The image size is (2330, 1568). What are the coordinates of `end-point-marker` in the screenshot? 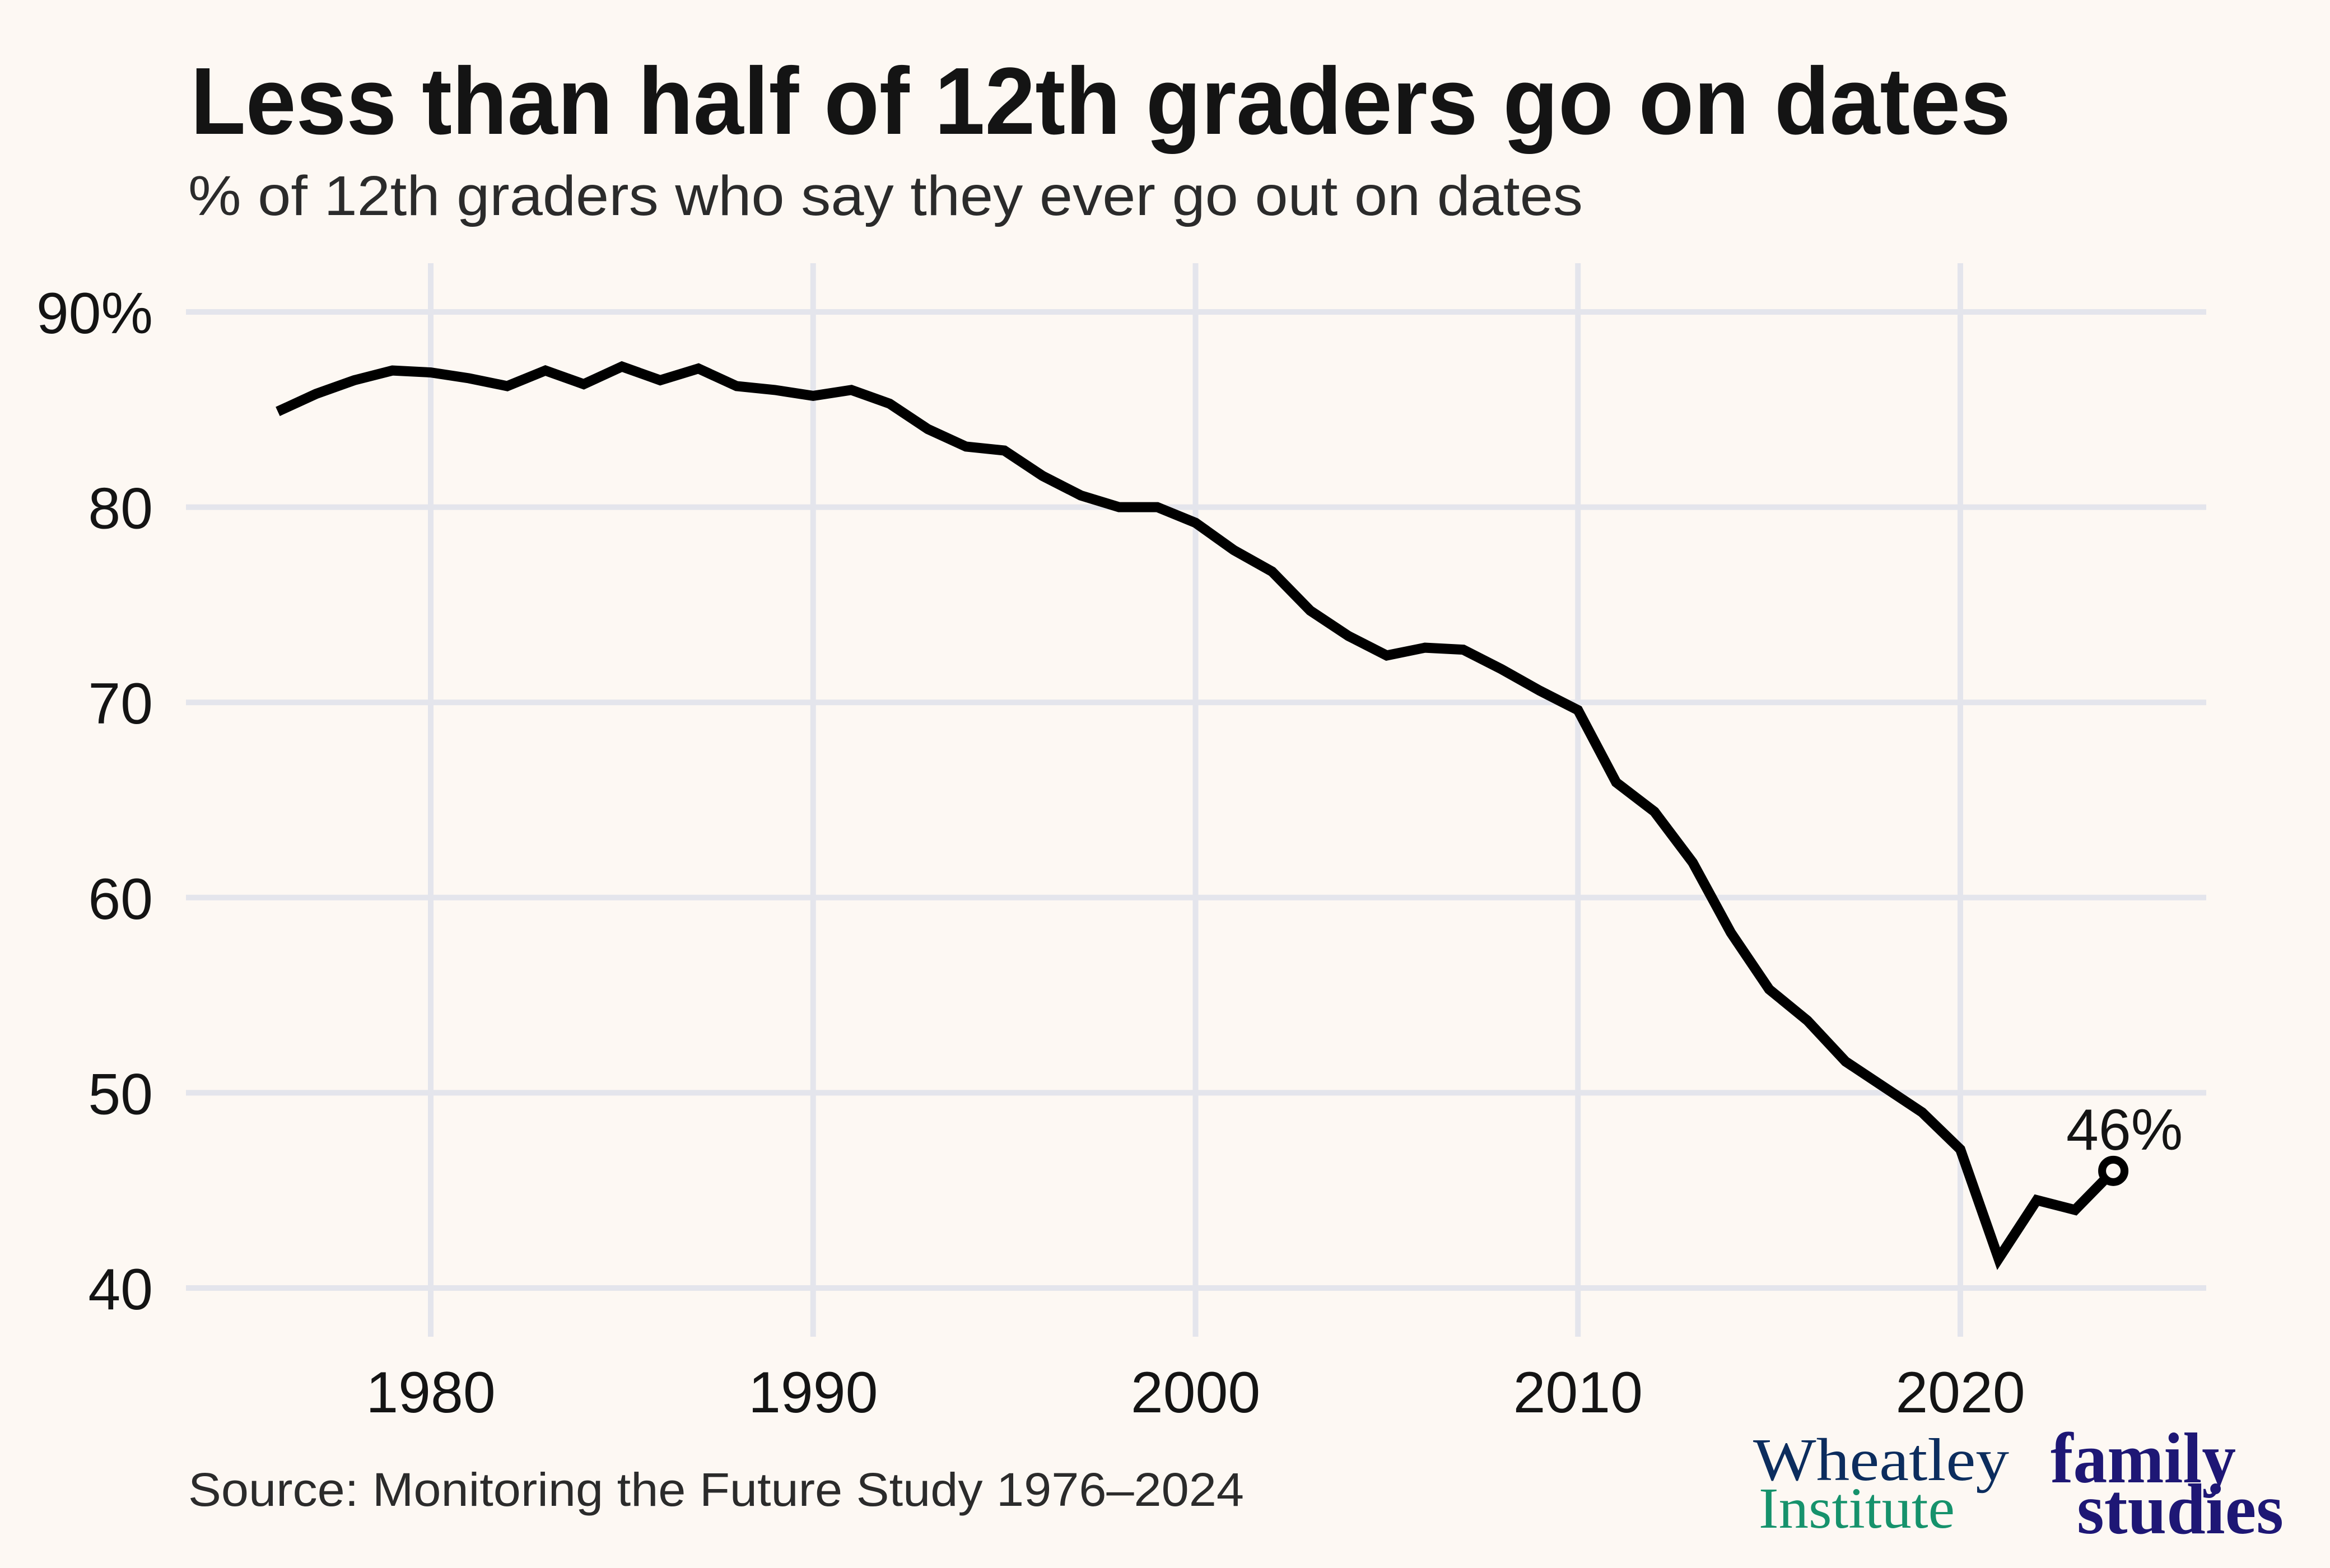 It's located at (2113, 1171).